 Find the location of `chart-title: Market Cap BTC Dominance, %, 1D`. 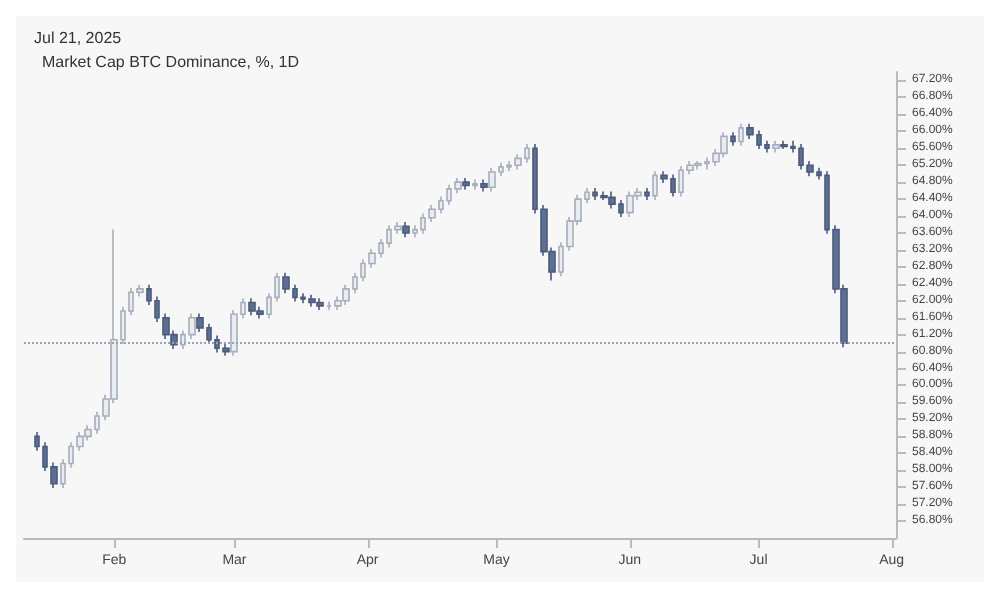

chart-title: Market Cap BTC Dominance, %, 1D is located at coordinates (171, 62).